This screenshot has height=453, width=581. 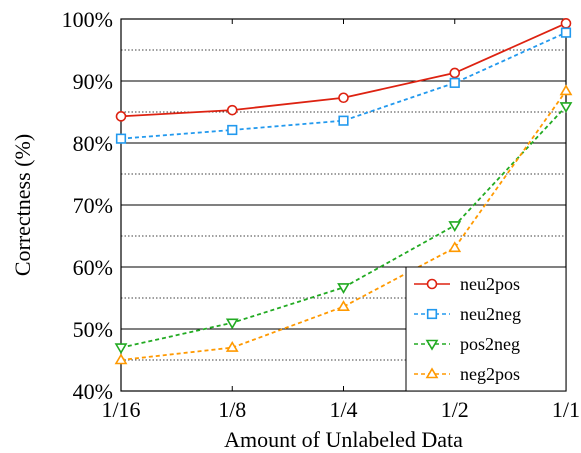 What do you see at coordinates (93, 329) in the screenshot?
I see `y-tick-label: 50%` at bounding box center [93, 329].